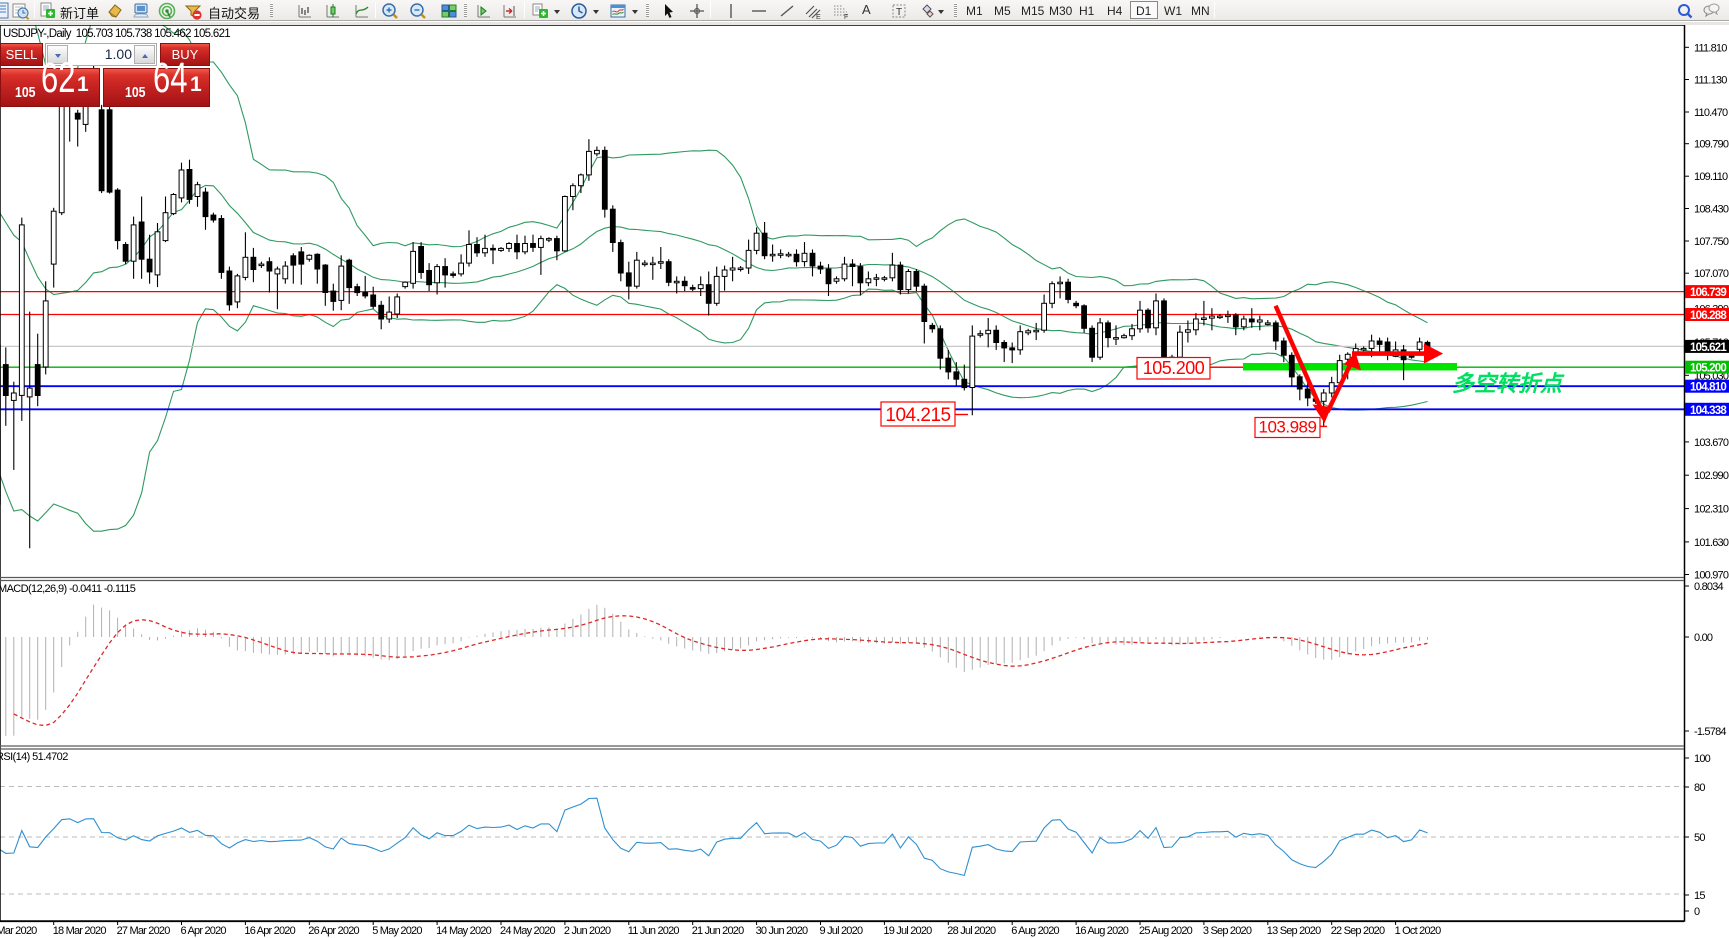  What do you see at coordinates (846, 17) in the screenshot?
I see `svg-text: F` at bounding box center [846, 17].